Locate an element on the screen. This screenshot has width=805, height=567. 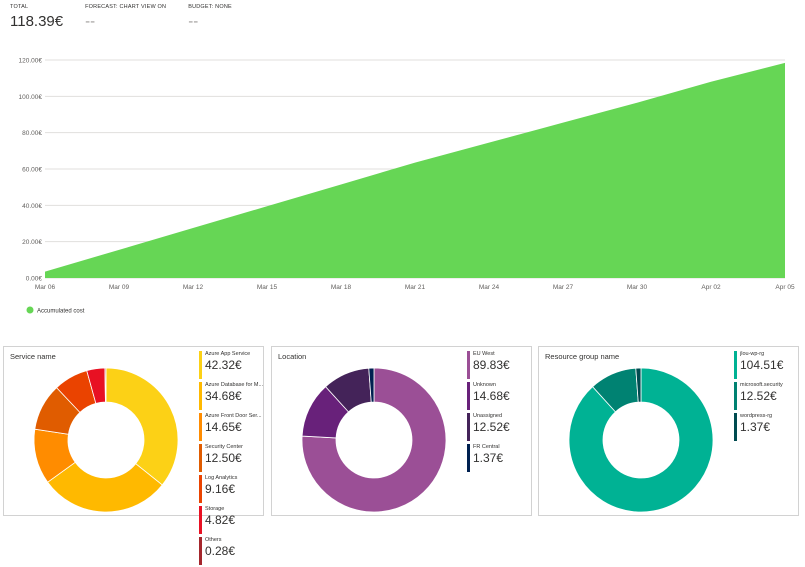
legend-item: Log Analytics 9.16€ is located at coordinates (232, 489).